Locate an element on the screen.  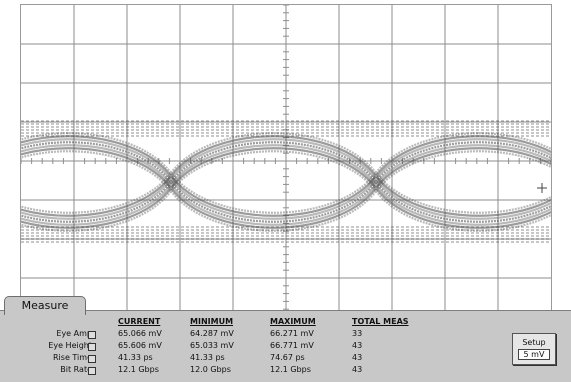
cell-minimum: 65.033 mV is located at coordinates (212, 345).